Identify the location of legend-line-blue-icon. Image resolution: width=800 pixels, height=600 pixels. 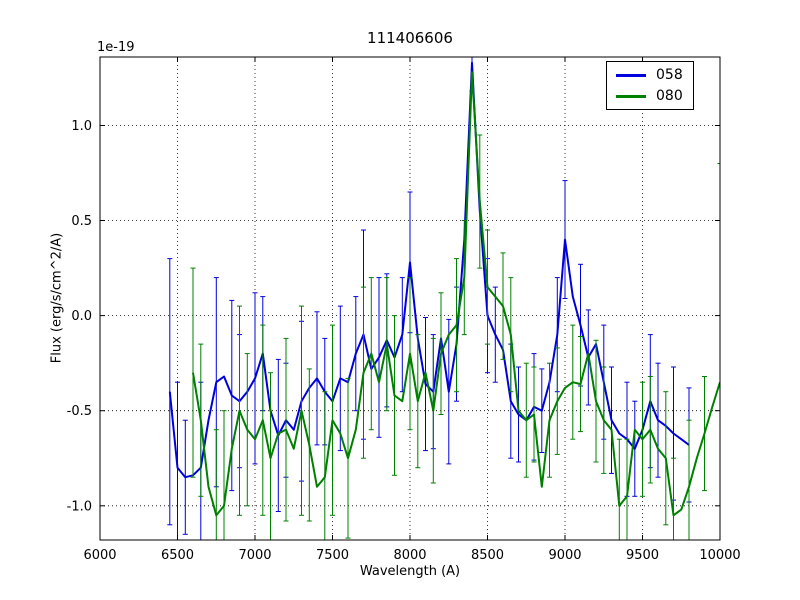
(631, 75).